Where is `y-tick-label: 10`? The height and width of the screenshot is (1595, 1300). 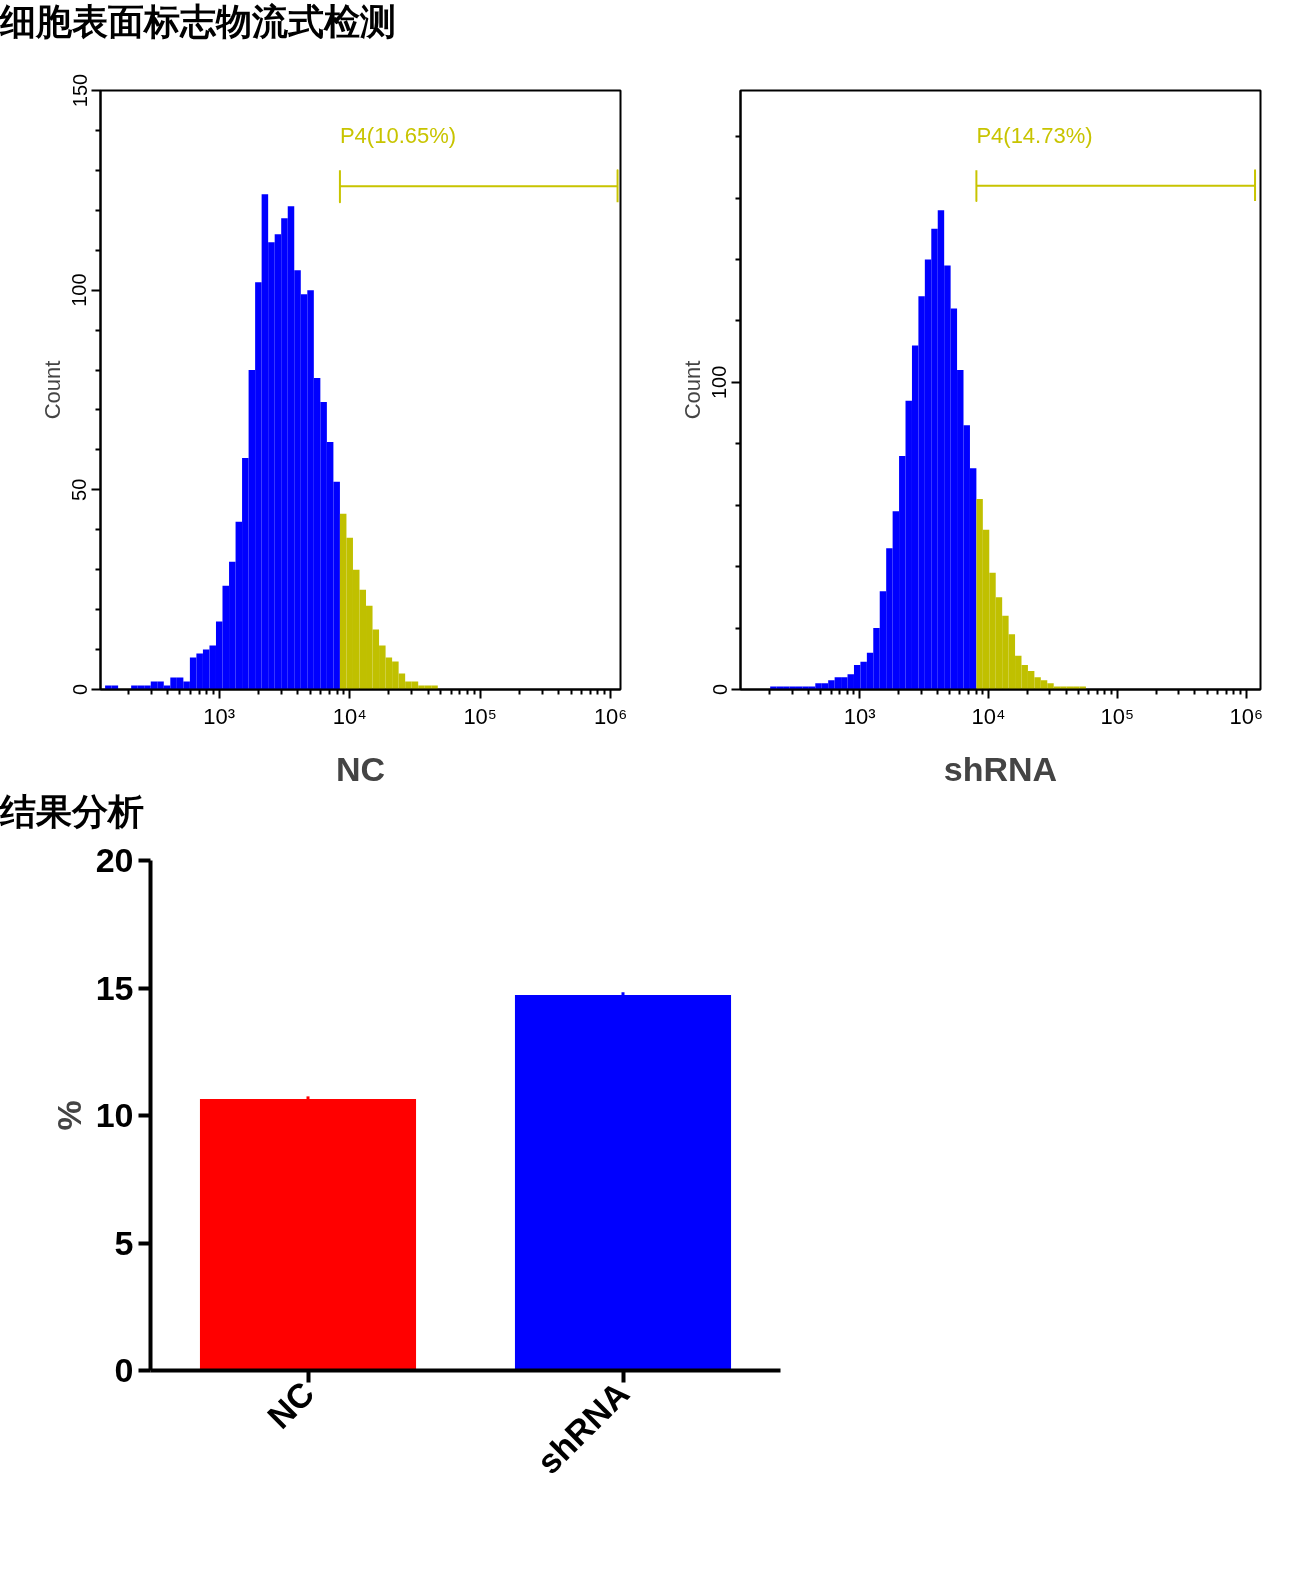 y-tick-label: 10 is located at coordinates (114, 1115).